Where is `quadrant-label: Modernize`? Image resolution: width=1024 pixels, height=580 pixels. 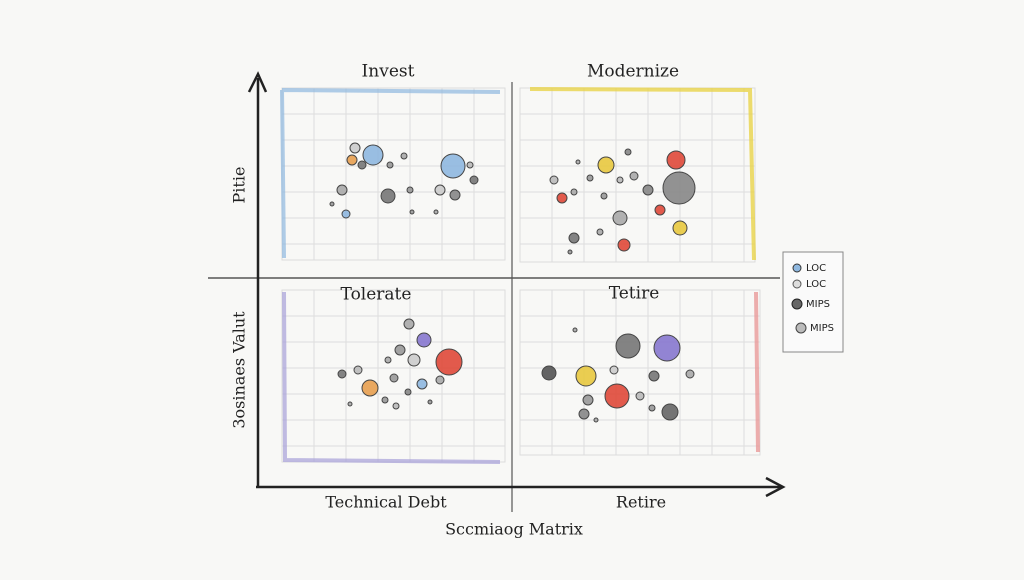 quadrant-label: Modernize is located at coordinates (633, 72).